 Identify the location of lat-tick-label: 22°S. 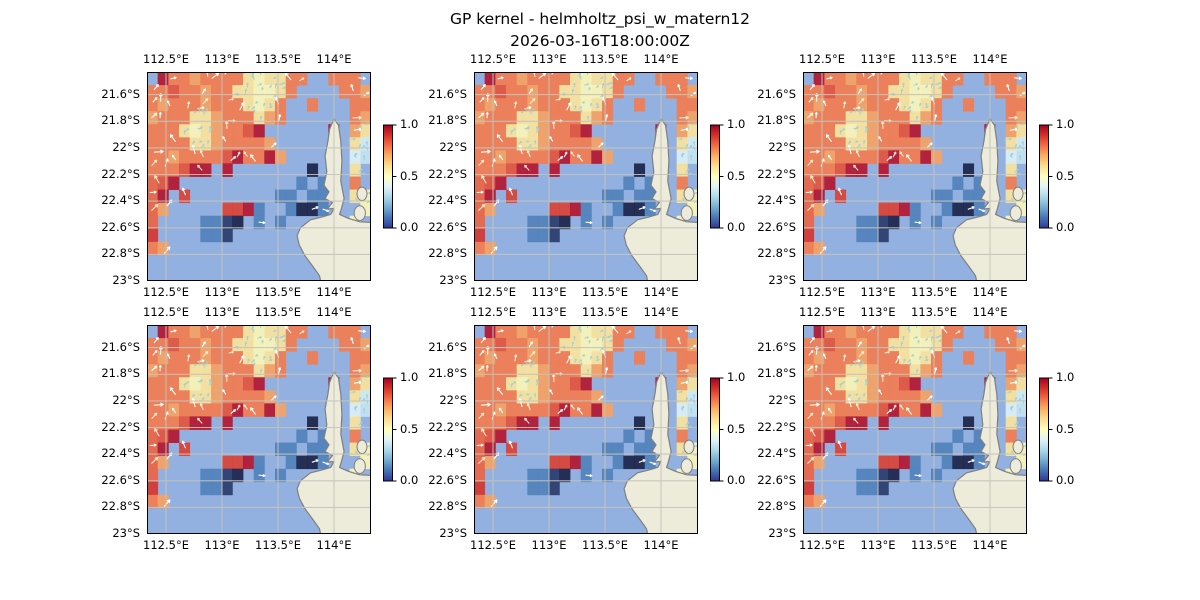
(782, 399).